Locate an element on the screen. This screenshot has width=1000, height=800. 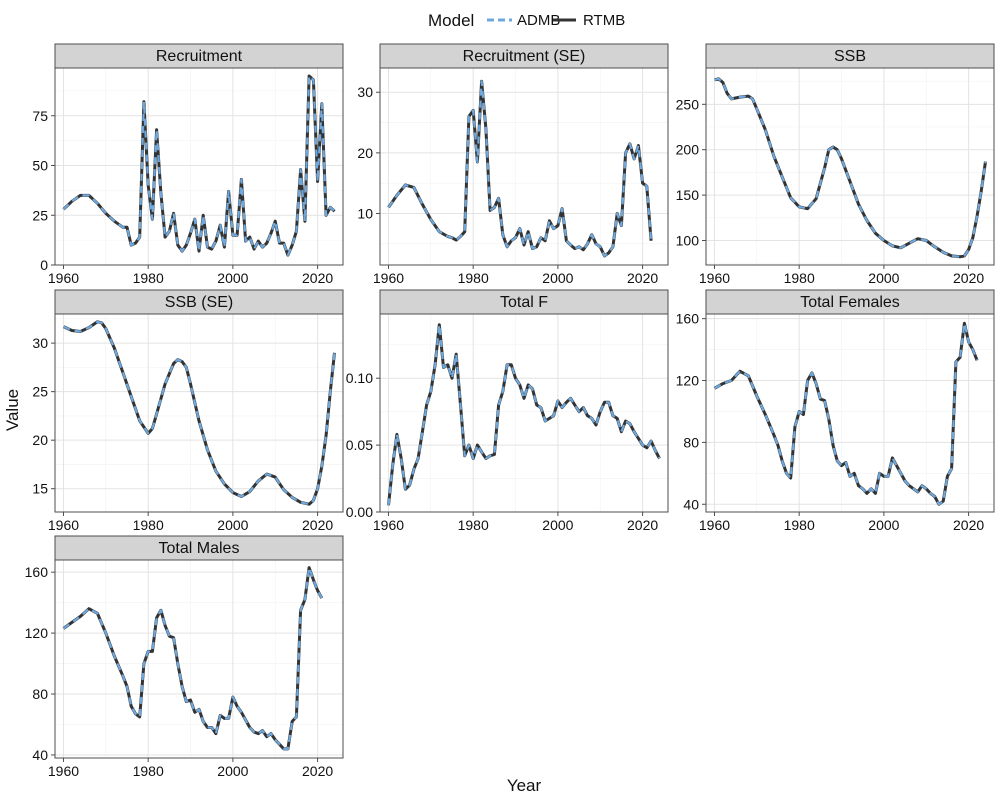
panel-title: SSB (SE) is located at coordinates (199, 302).